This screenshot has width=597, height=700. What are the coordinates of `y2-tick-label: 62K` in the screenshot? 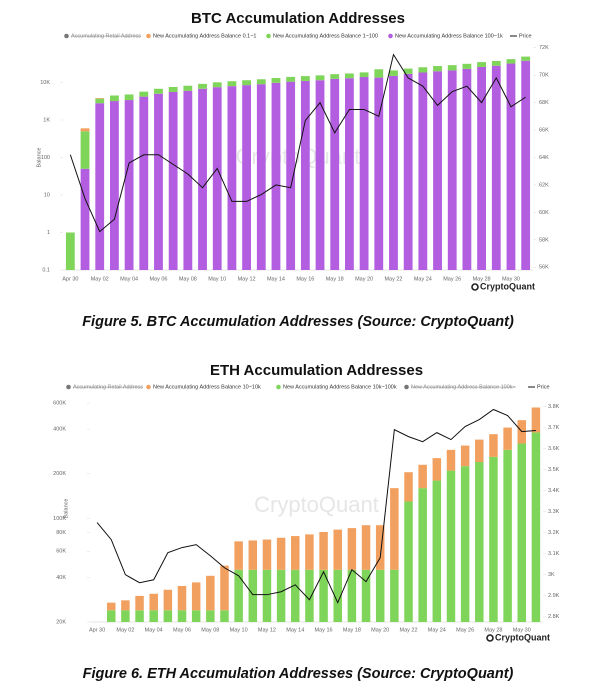 It's located at (544, 185).